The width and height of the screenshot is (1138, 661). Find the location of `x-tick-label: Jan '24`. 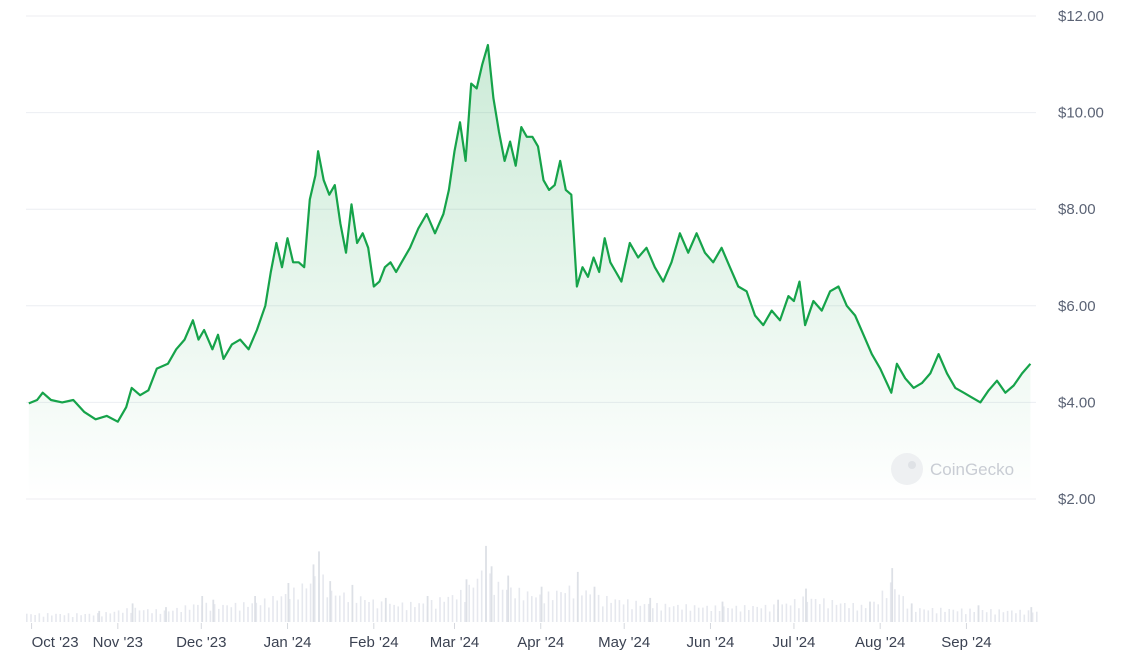

x-tick-label: Jan '24 is located at coordinates (288, 642).